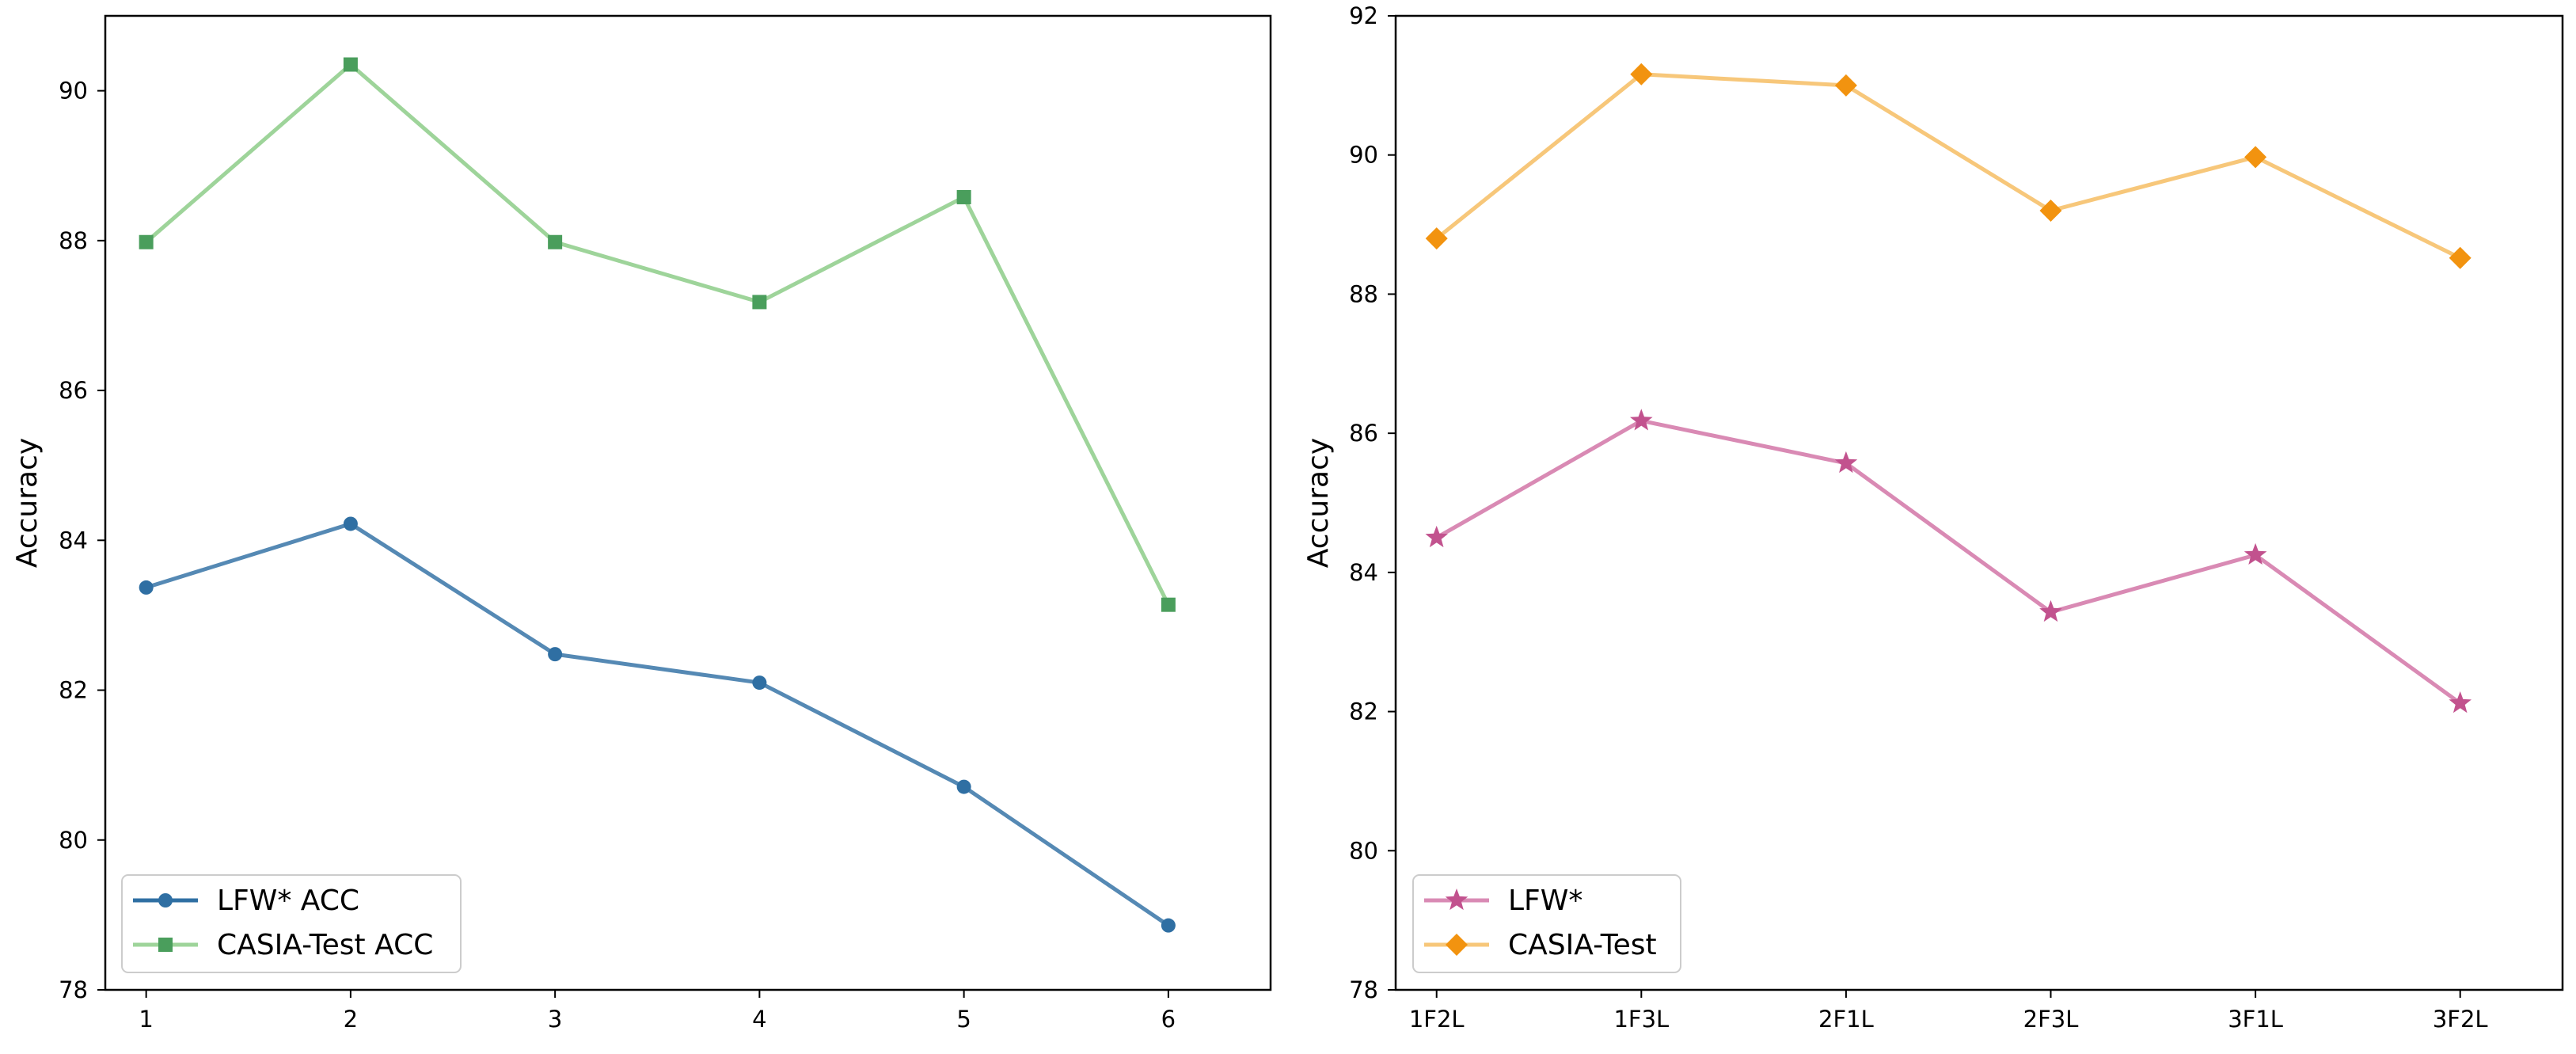 The image size is (2576, 1054). I want to click on legend-label: LFW*, so click(1545, 901).